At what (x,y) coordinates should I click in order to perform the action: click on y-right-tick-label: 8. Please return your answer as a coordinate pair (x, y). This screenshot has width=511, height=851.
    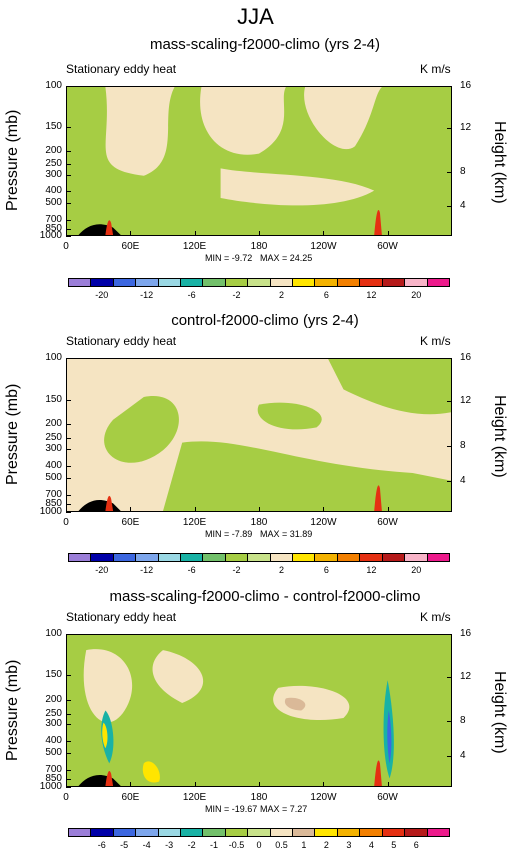
    Looking at the image, I should click on (463, 171).